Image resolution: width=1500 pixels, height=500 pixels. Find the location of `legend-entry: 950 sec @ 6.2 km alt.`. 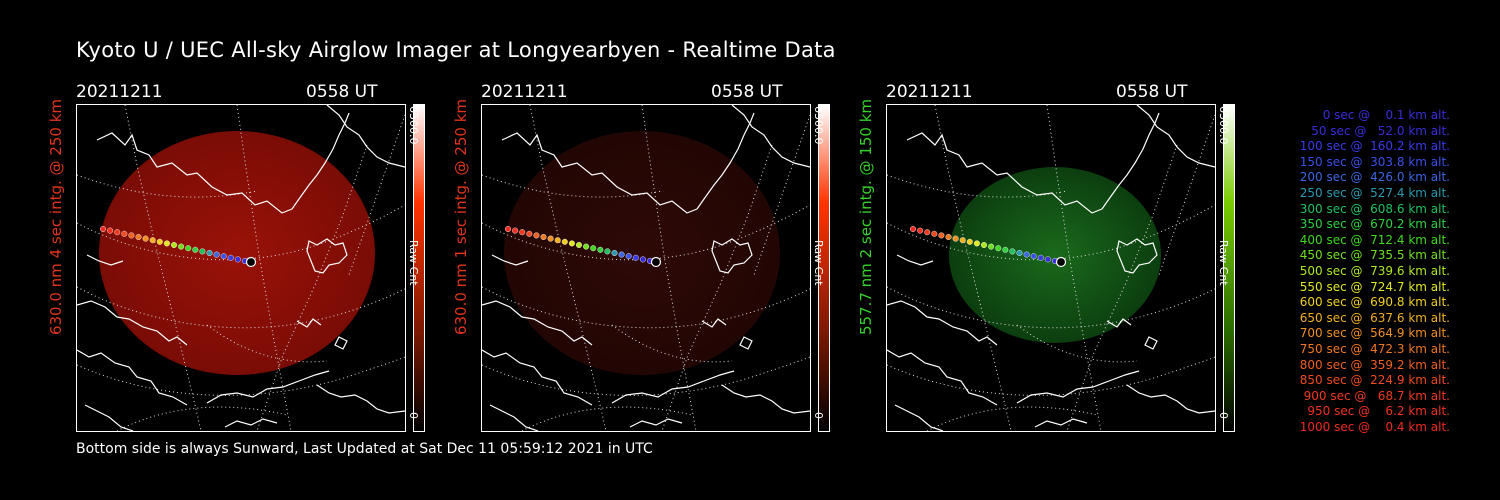

legend-entry: 950 sec @ 6.2 km alt. is located at coordinates (1378, 411).